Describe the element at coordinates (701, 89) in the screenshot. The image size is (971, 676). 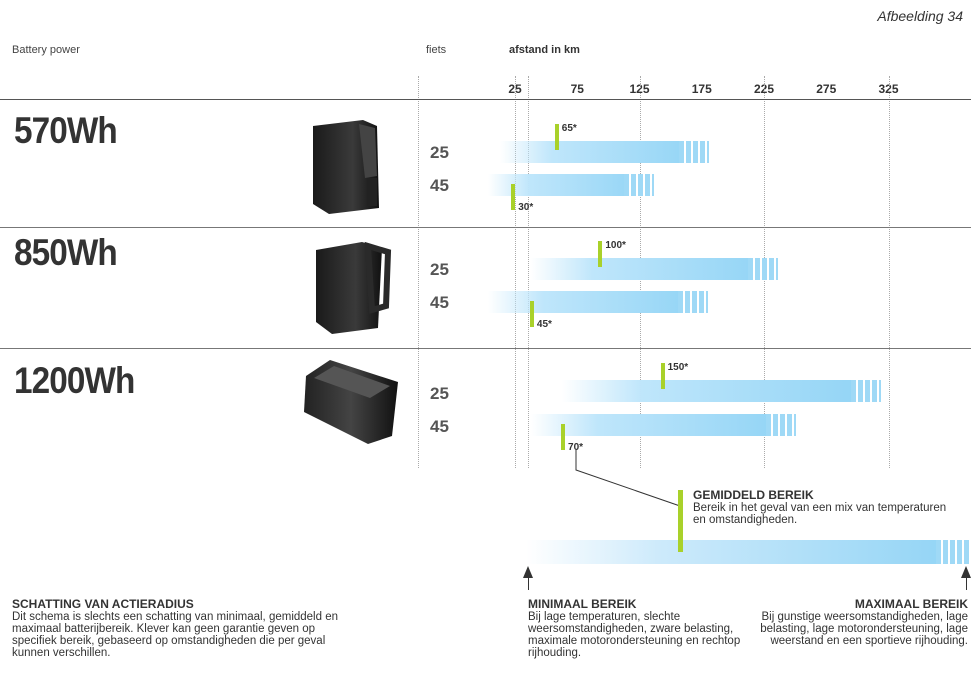
I see `x-tick-label: 175` at that location.